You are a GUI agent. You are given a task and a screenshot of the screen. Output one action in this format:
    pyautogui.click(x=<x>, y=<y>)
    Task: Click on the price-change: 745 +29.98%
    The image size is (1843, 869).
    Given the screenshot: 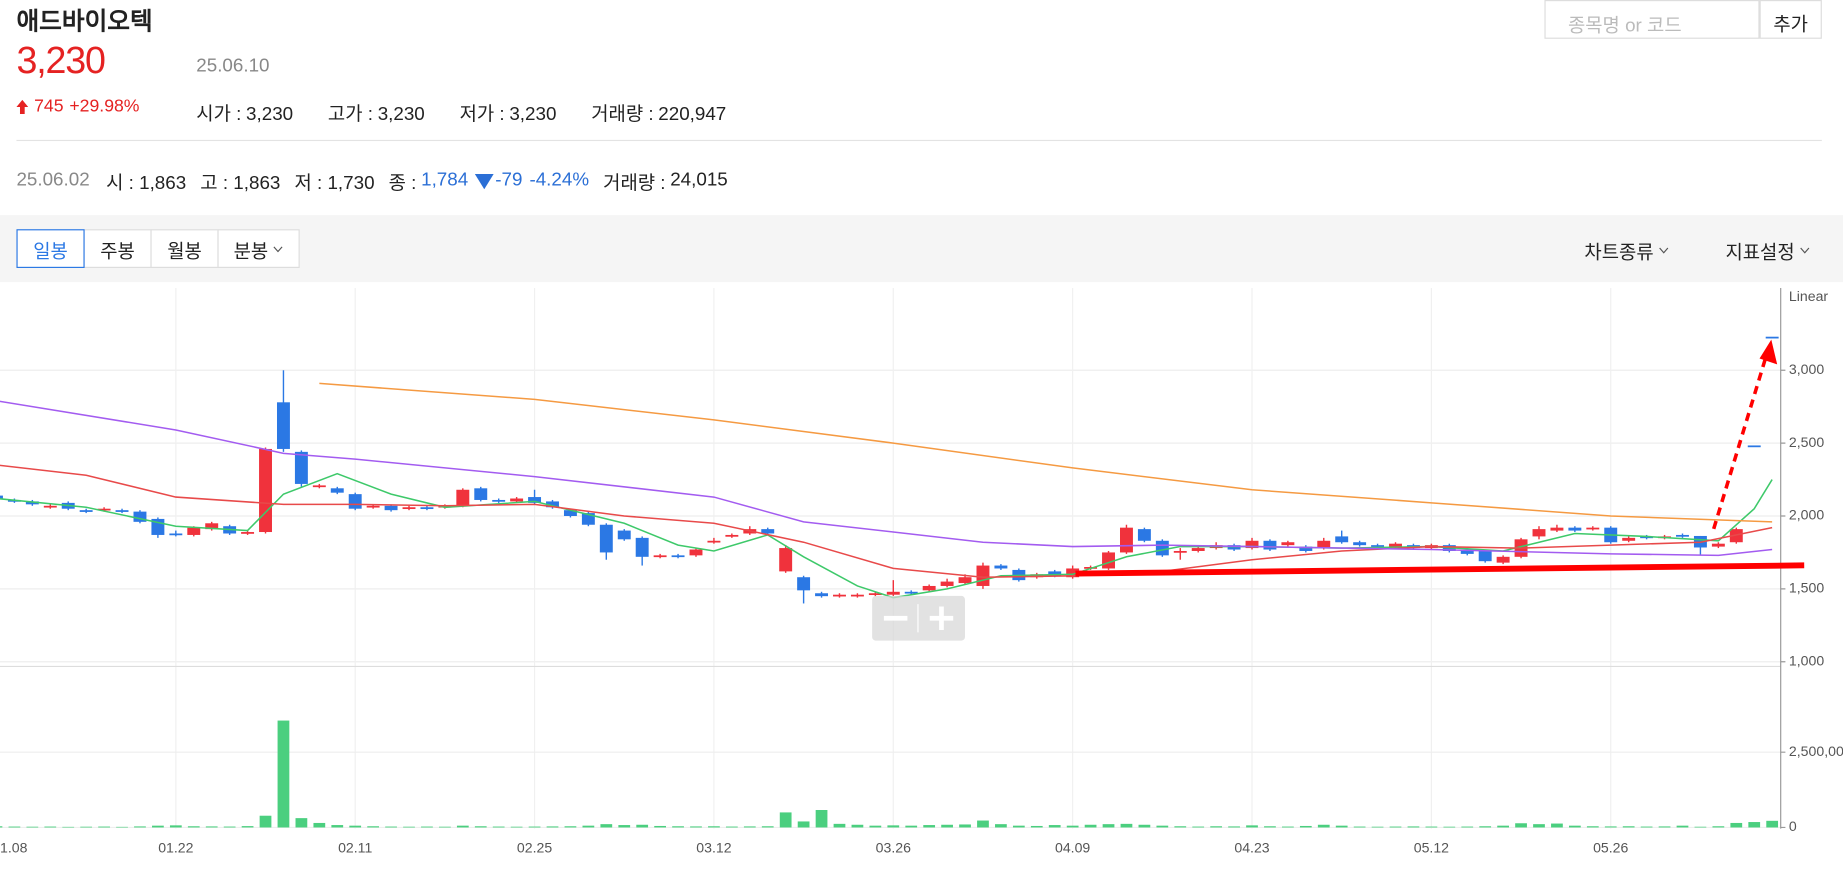 What is the action you would take?
    pyautogui.click(x=77, y=106)
    